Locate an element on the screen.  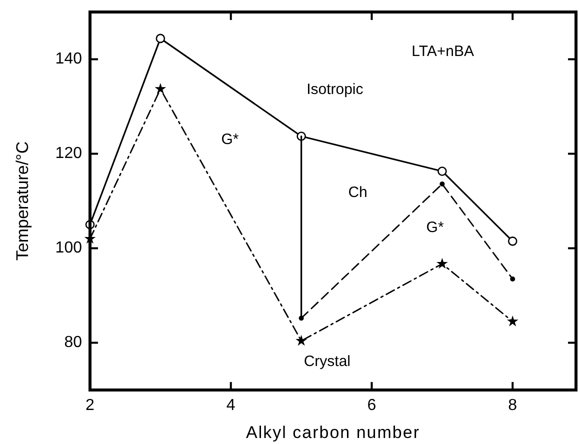
annotation: Crystal is located at coordinates (327, 361).